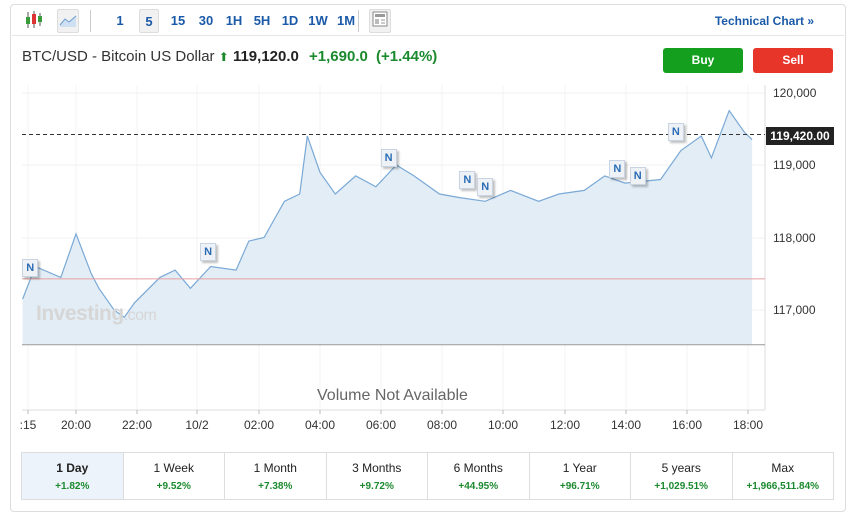  What do you see at coordinates (580, 476) in the screenshot?
I see `period-1-year: 1 Year +96.71%` at bounding box center [580, 476].